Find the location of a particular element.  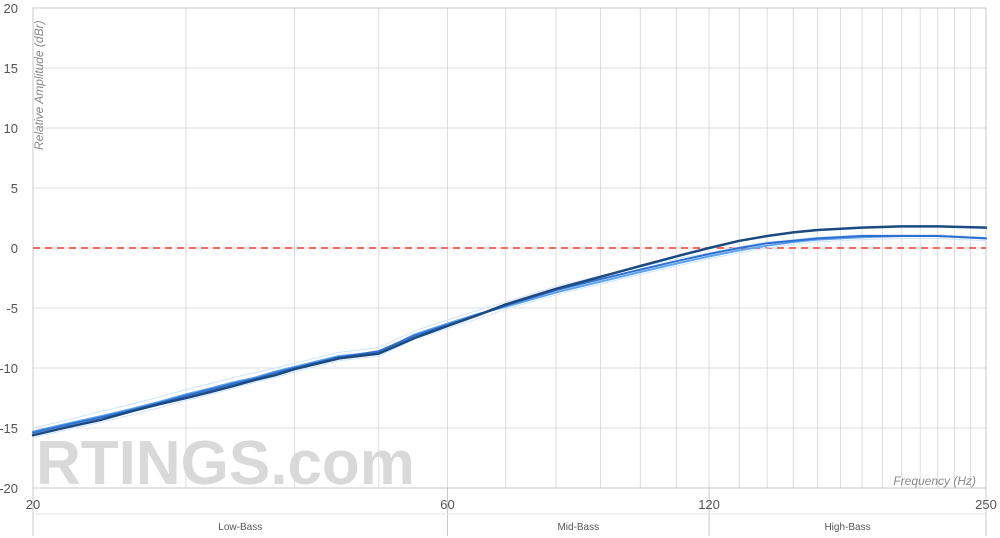

x-axis-title: Frequency (Hz) is located at coordinates (934, 481).